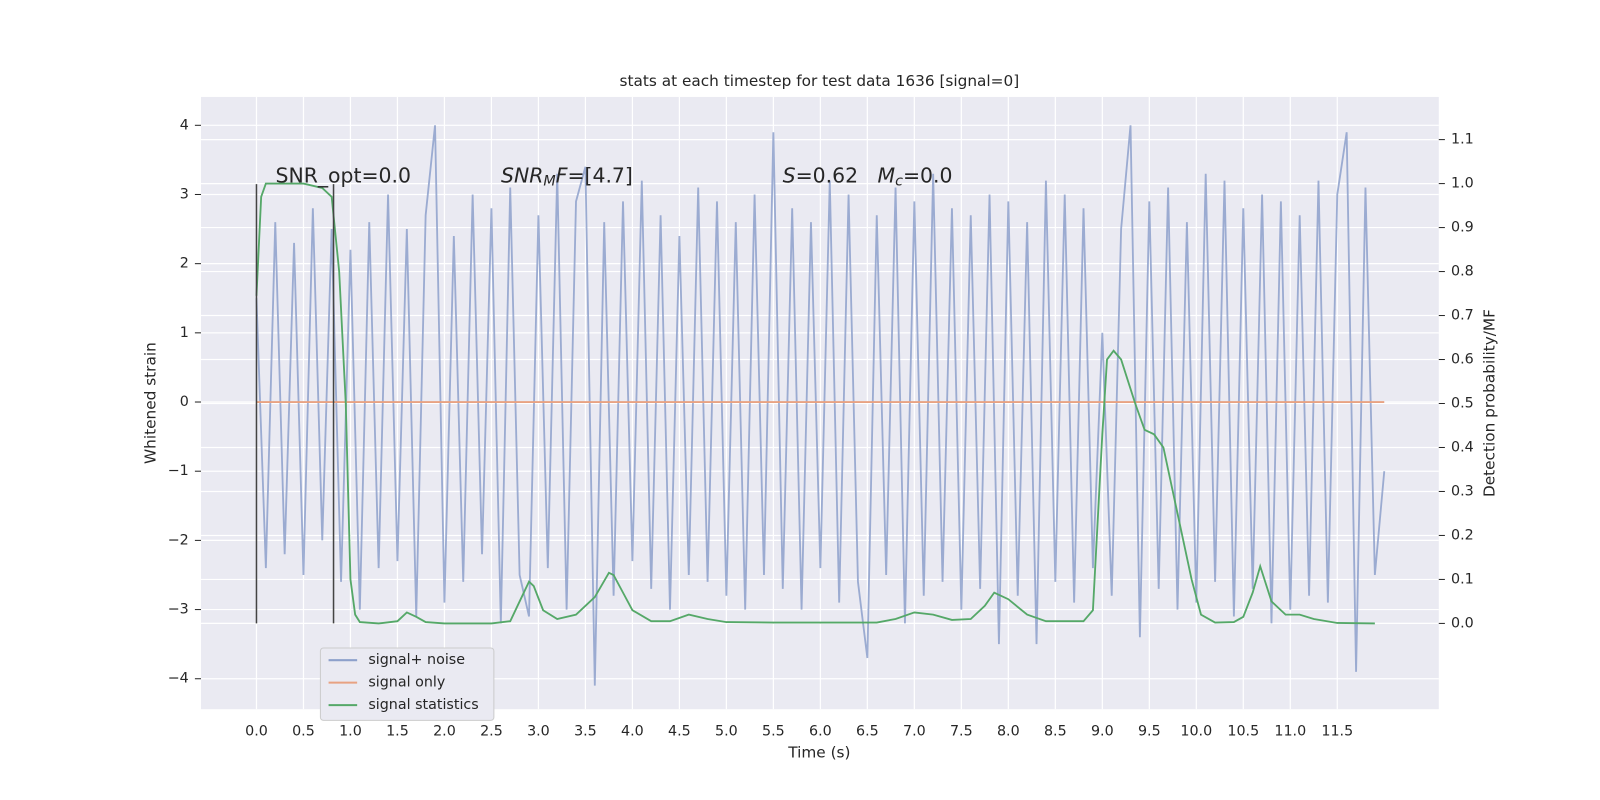  What do you see at coordinates (867, 732) in the screenshot?
I see `x-tick-label: 6.5` at bounding box center [867, 732].